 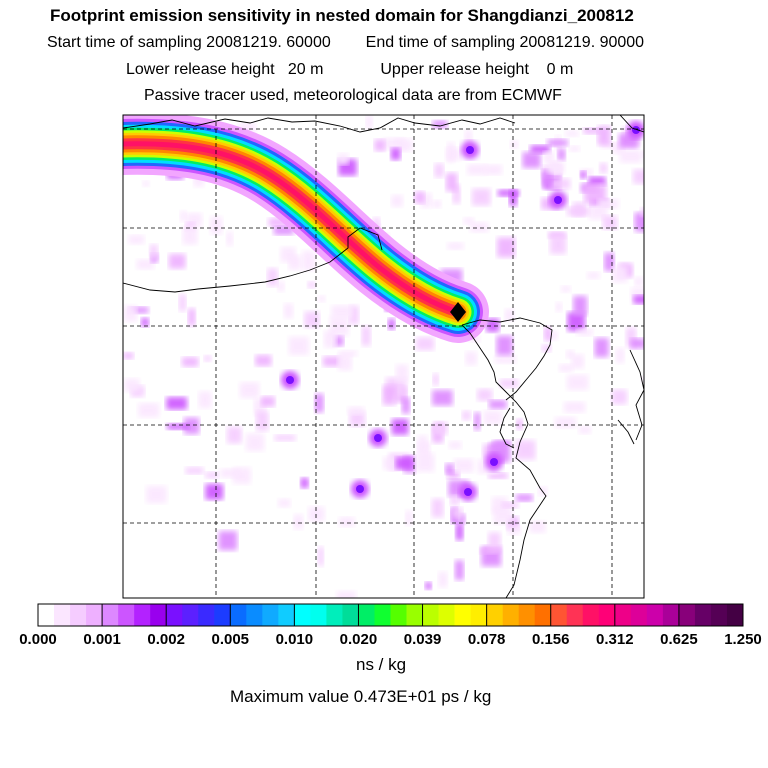 What do you see at coordinates (458, 312) in the screenshot?
I see `release-site-marker` at bounding box center [458, 312].